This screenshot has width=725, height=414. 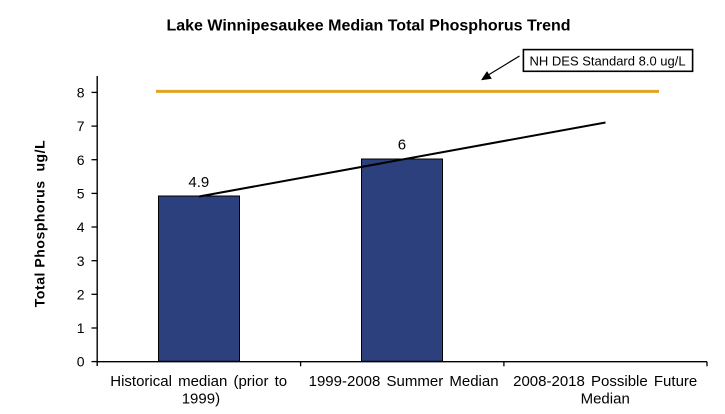 What do you see at coordinates (81, 362) in the screenshot?
I see `svg-text: 0` at bounding box center [81, 362].